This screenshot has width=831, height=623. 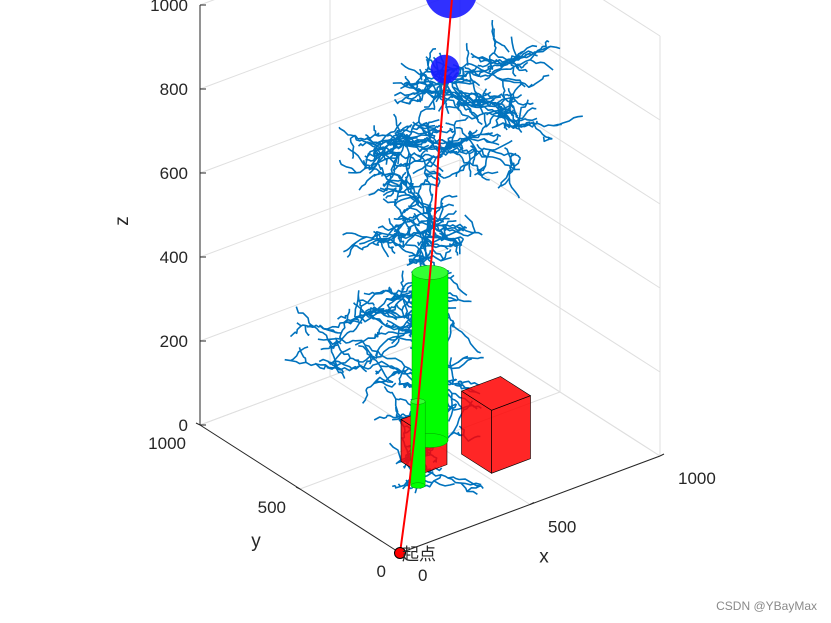 I want to click on x-tick-label: 1000, so click(x=697, y=478).